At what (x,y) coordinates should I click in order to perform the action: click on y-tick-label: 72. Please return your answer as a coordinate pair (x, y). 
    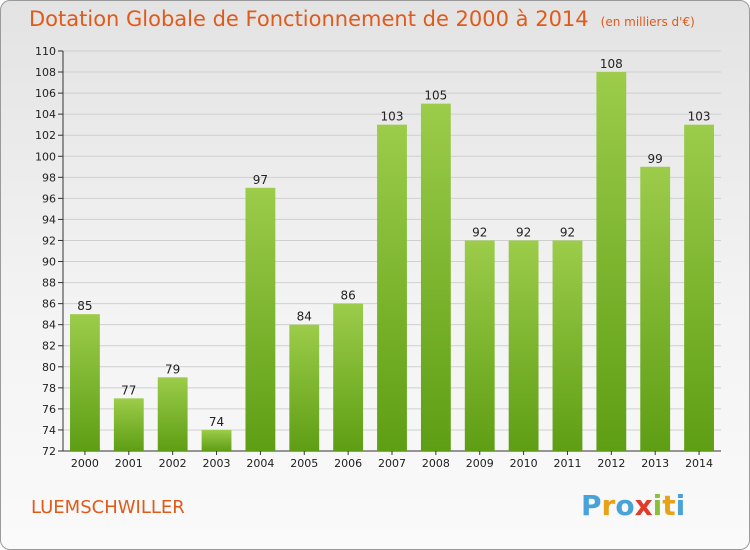
    Looking at the image, I should click on (49, 451).